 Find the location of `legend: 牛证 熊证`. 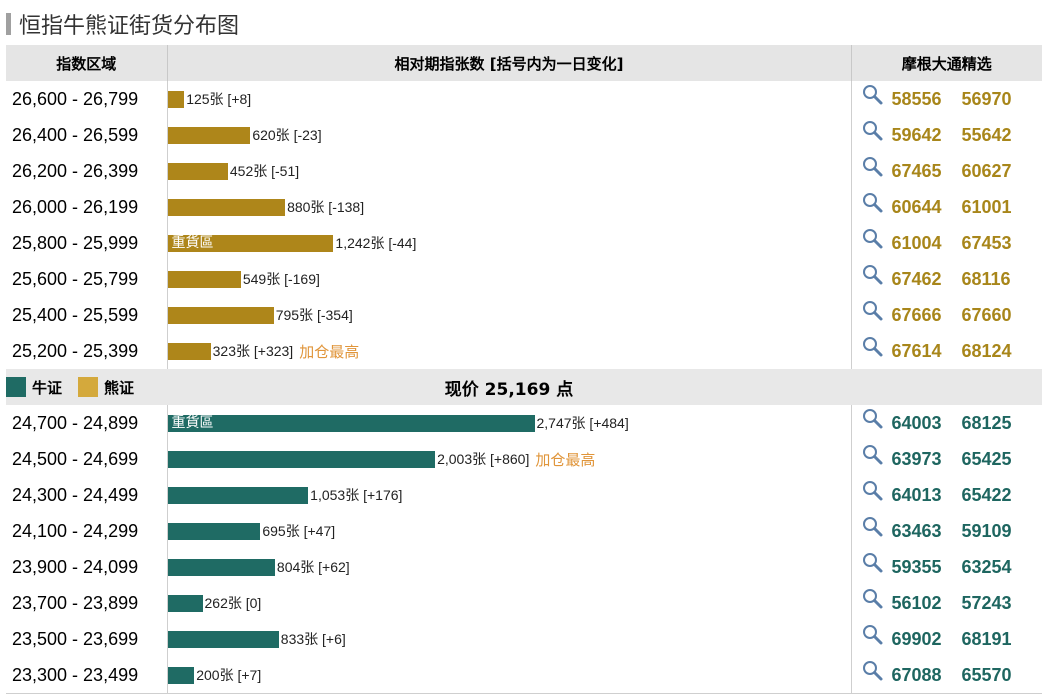

legend: 牛证 熊证 is located at coordinates (86, 387).